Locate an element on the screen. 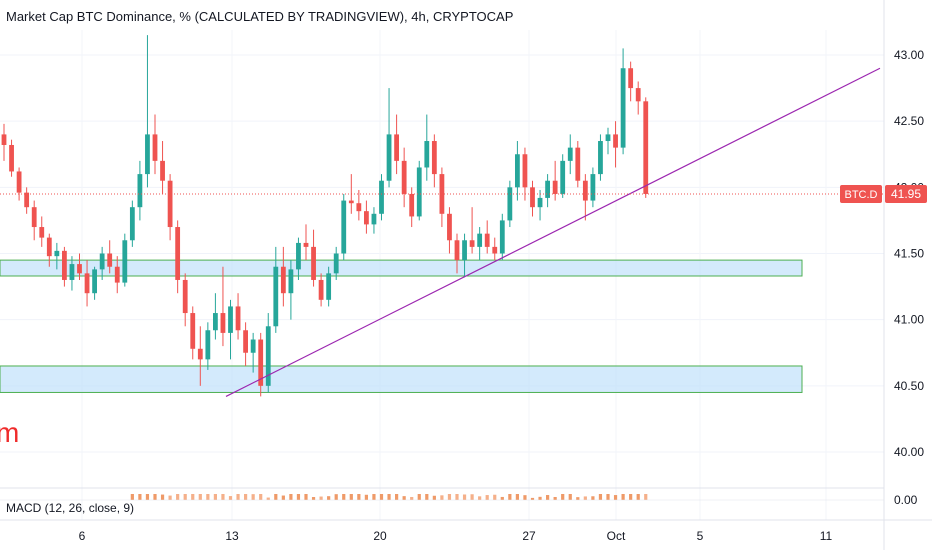  support-zone is located at coordinates (401, 379).